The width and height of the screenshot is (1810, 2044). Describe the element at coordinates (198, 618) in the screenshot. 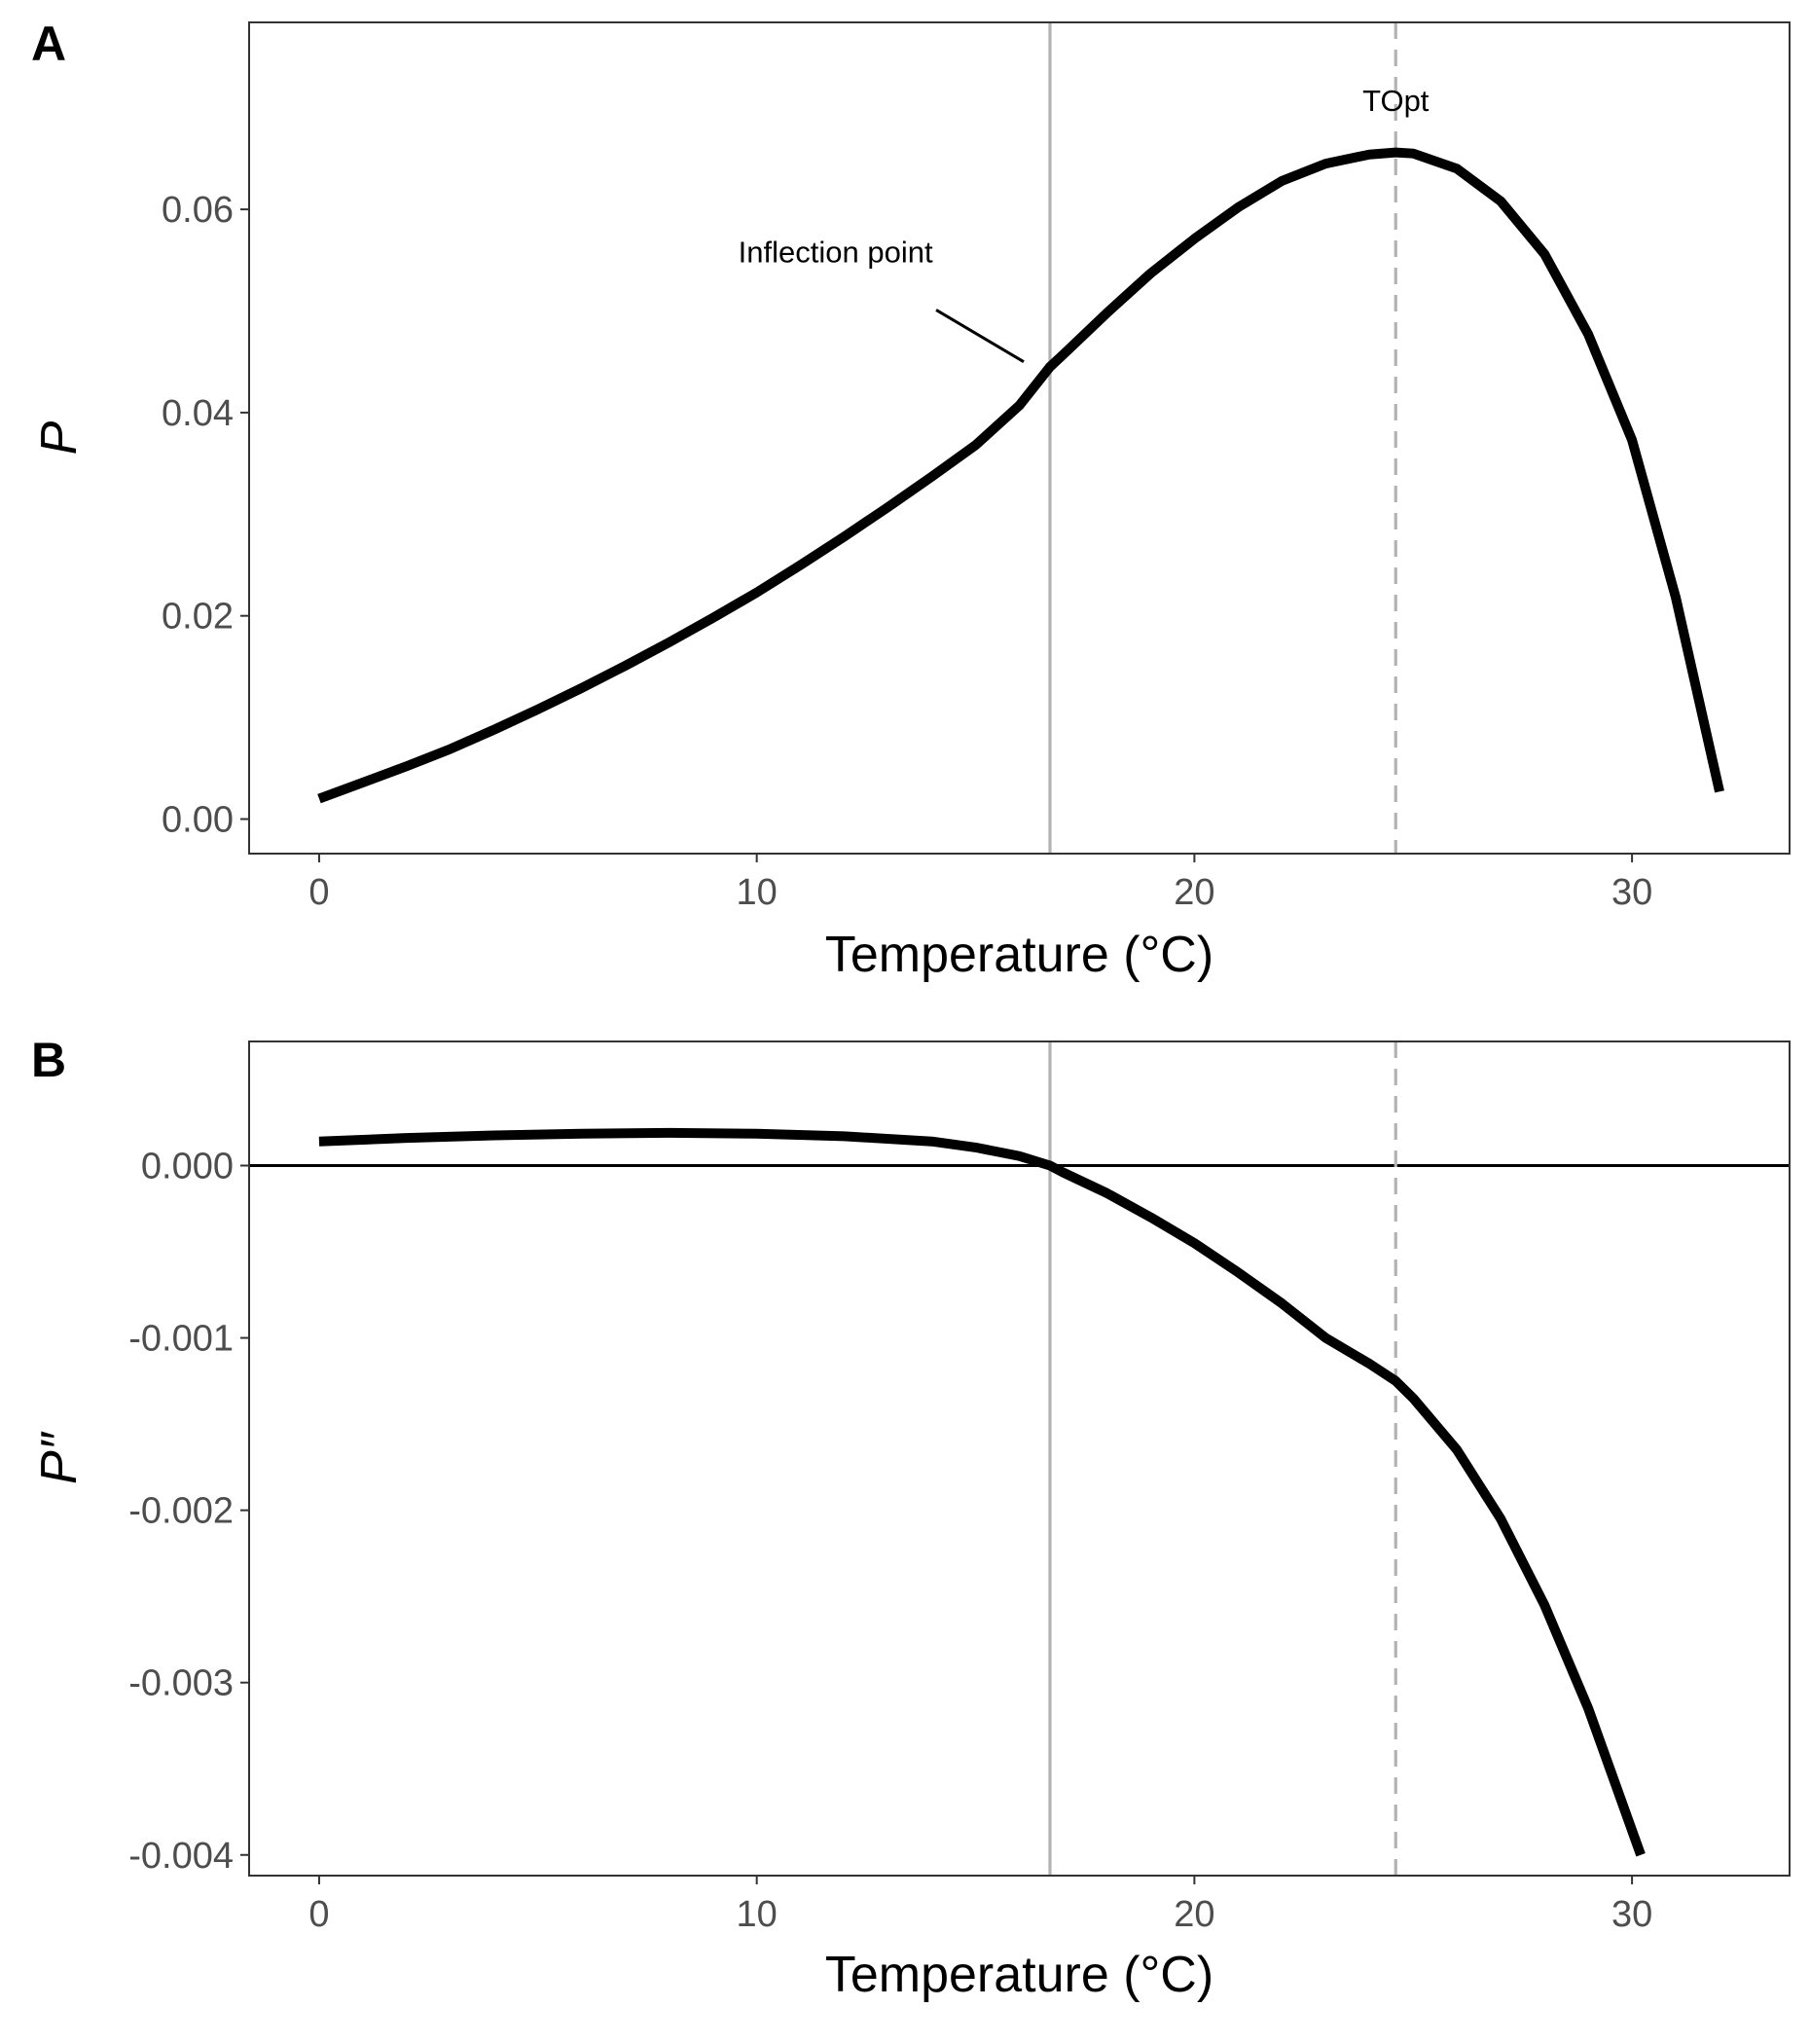

I see `panel-a-y-tick-label: 0.02` at that location.